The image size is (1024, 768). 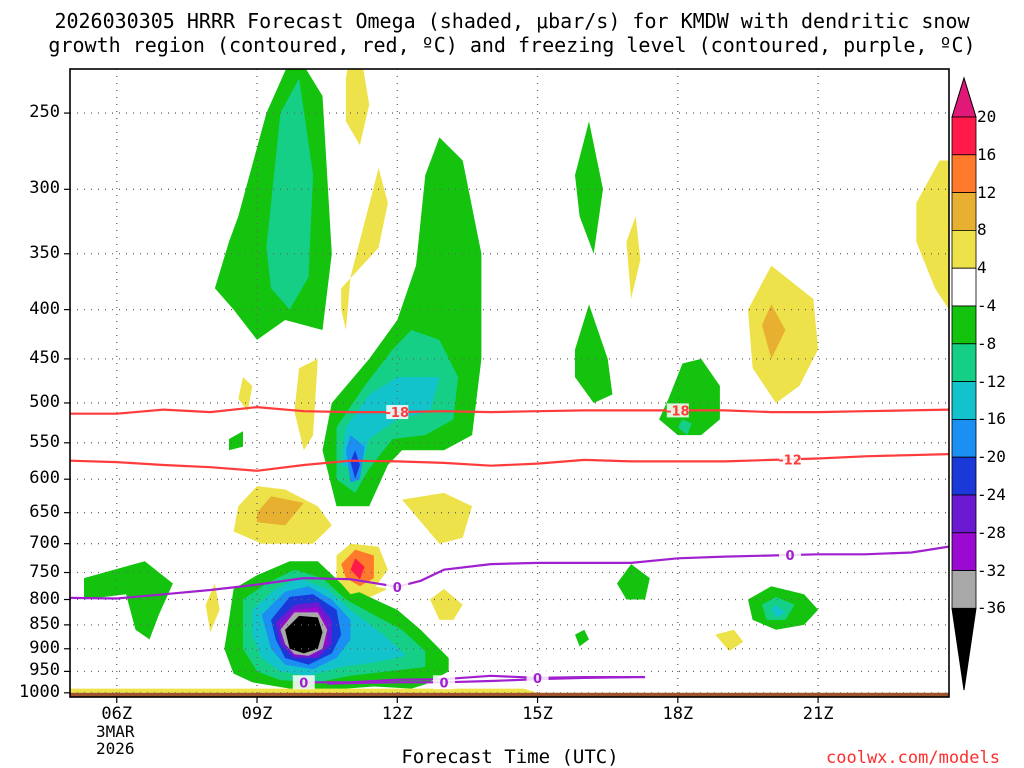 What do you see at coordinates (678, 714) in the screenshot?
I see `x-tick-label-18Z: 18Z` at bounding box center [678, 714].